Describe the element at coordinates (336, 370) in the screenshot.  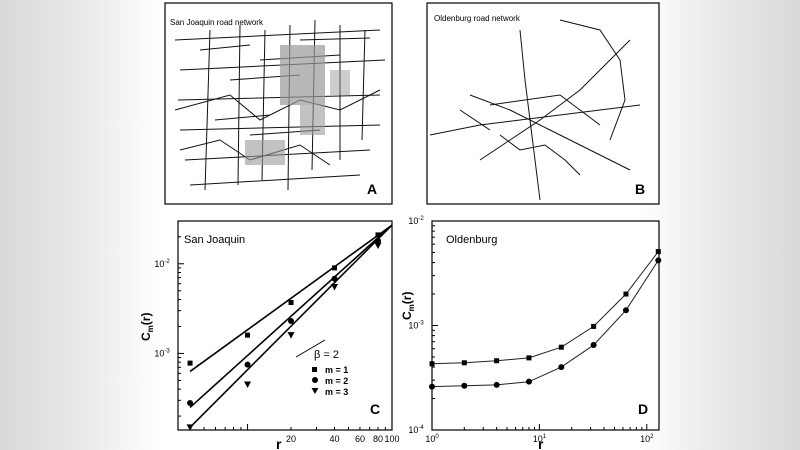
I see `legend-label-m1: m = 1` at that location.